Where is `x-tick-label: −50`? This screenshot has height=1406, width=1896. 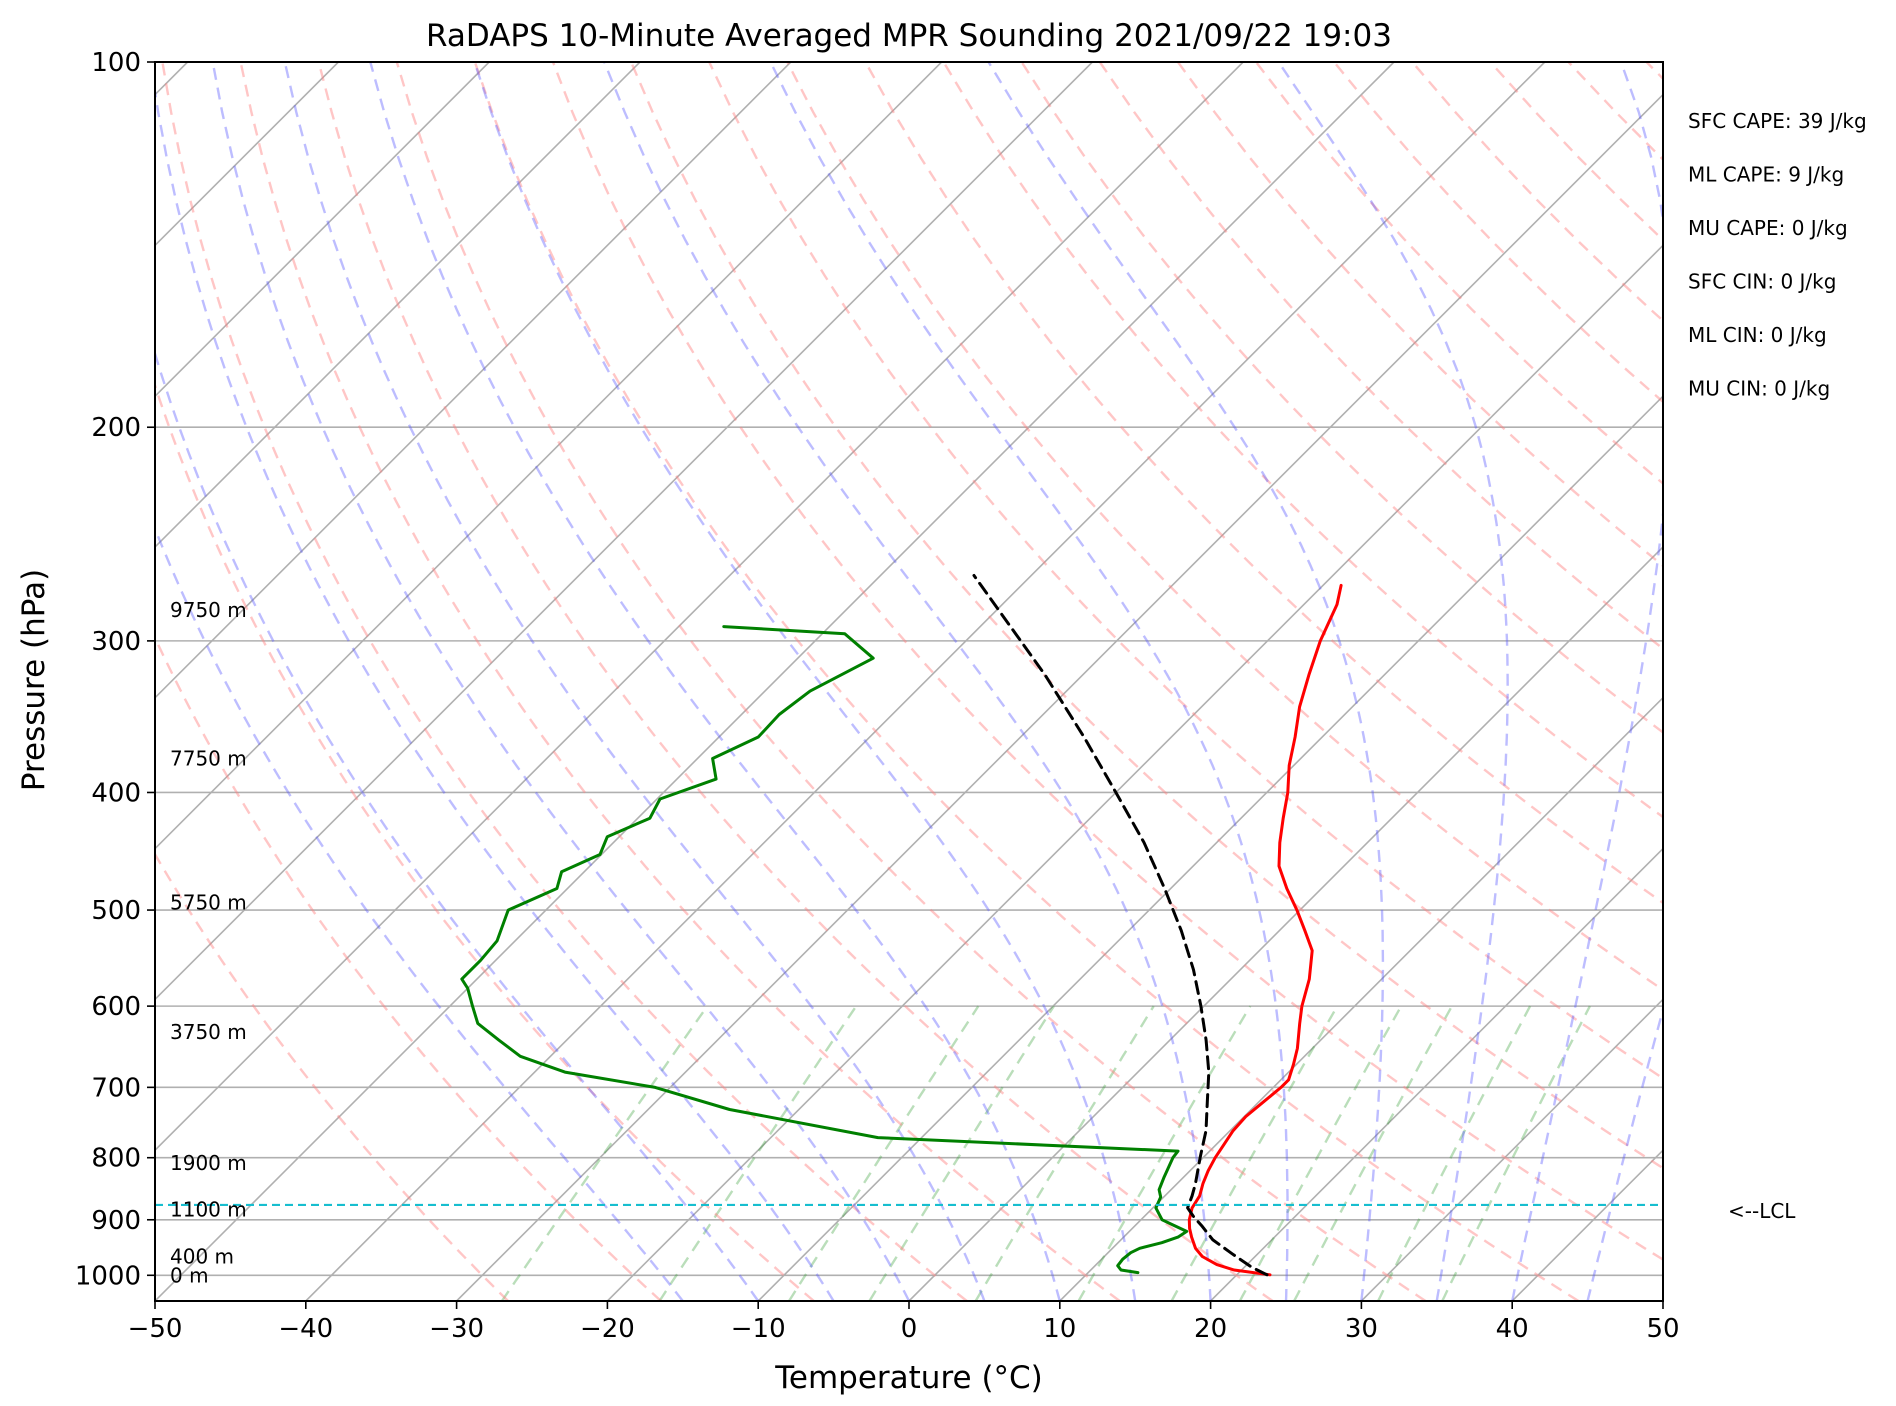 x-tick-label: −50 is located at coordinates (155, 1329).